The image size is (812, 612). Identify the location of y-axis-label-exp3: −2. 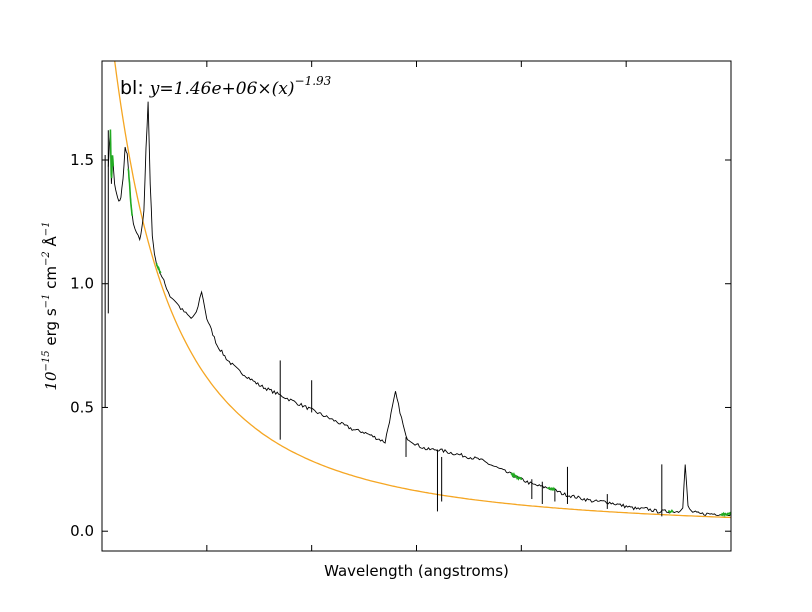
(46, 258).